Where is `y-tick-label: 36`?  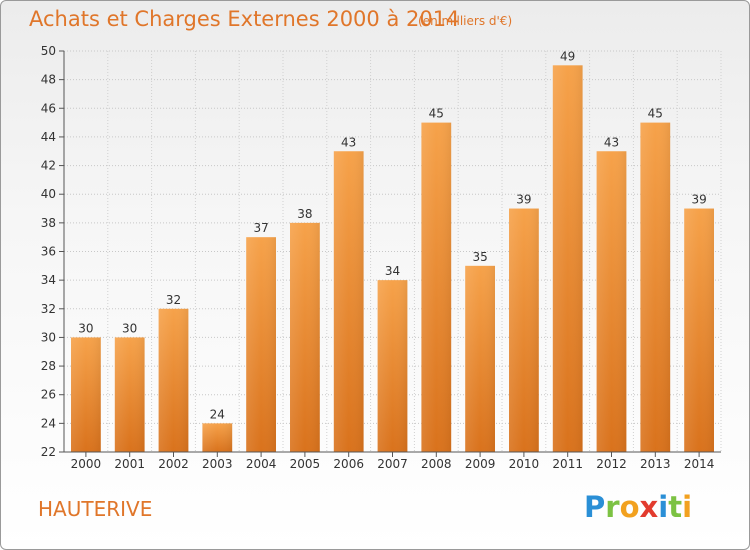
y-tick-label: 36 is located at coordinates (48, 252).